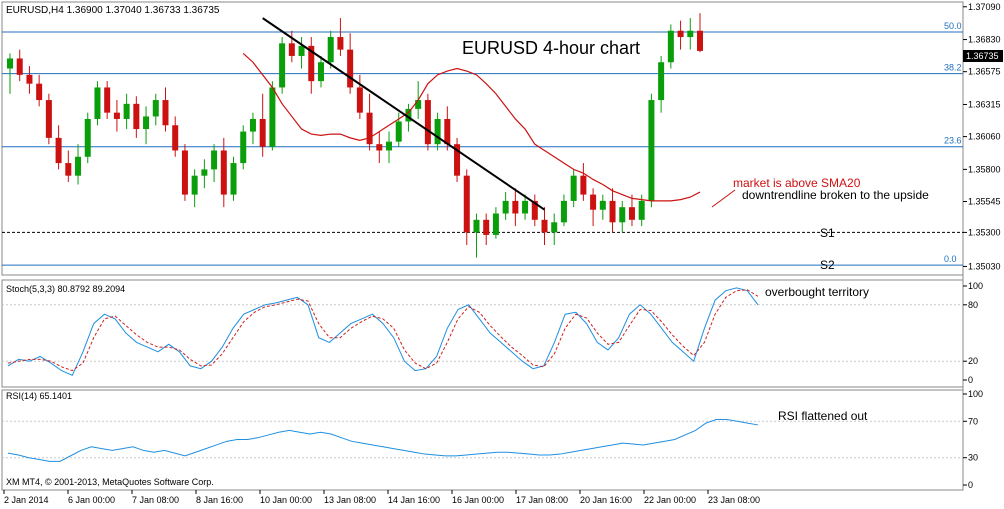  Describe the element at coordinates (26, 500) in the screenshot. I see `x-tick-label: 2 Jan 2014` at that location.